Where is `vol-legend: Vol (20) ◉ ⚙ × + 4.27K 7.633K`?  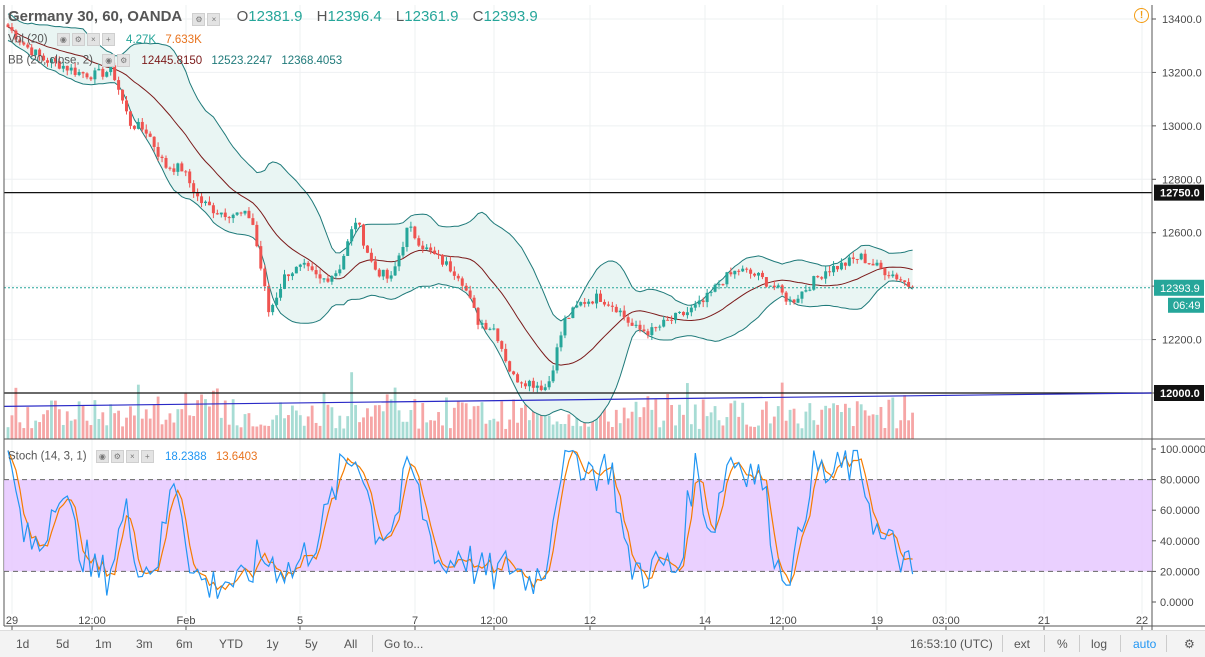 vol-legend: Vol (20) ◉ ⚙ × + 4.27K 7.633K is located at coordinates (105, 39).